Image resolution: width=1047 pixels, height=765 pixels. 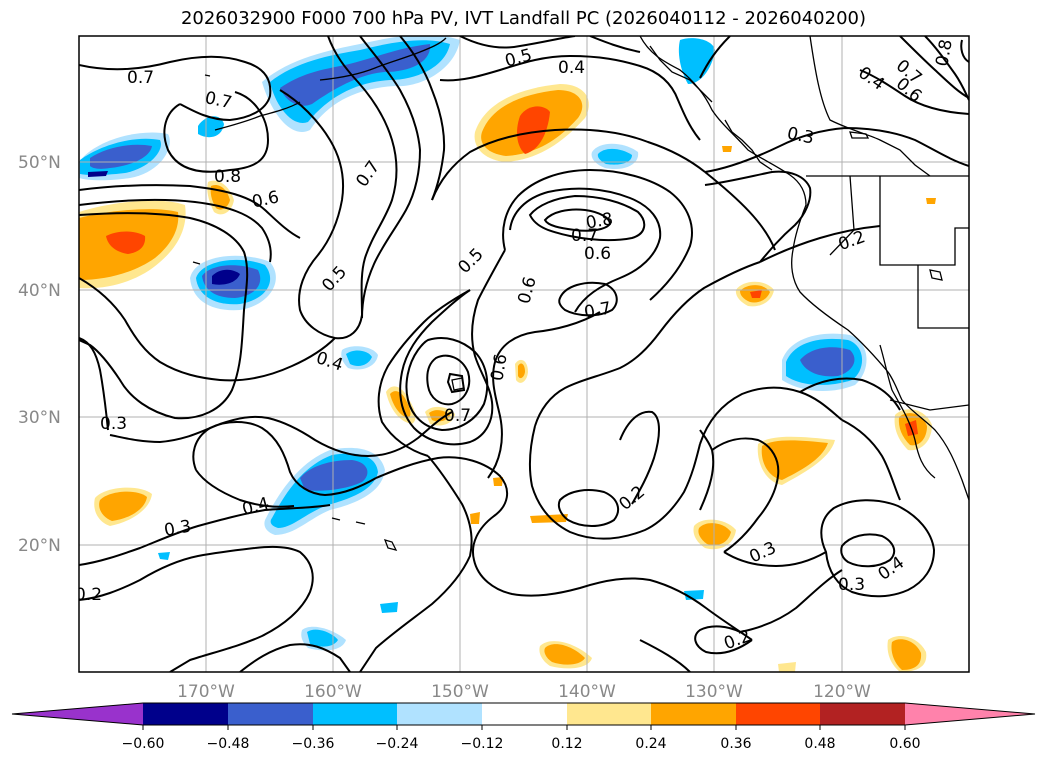 What do you see at coordinates (482, 744) in the screenshot?
I see `colorbar-tick: −0.12` at bounding box center [482, 744].